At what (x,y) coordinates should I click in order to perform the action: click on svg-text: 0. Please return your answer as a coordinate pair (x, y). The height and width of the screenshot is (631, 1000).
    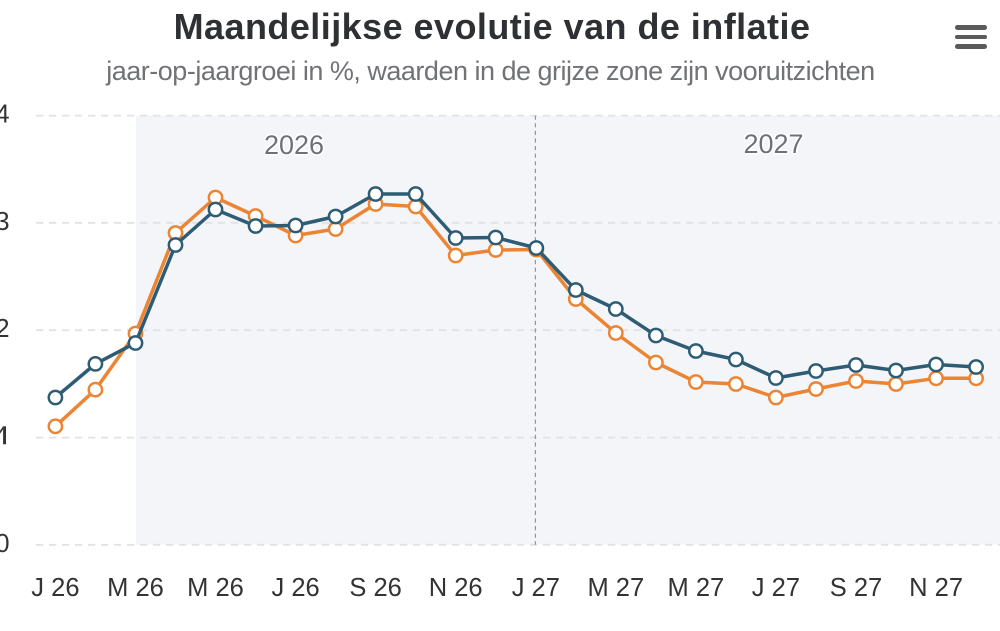
    Looking at the image, I should click on (5, 544).